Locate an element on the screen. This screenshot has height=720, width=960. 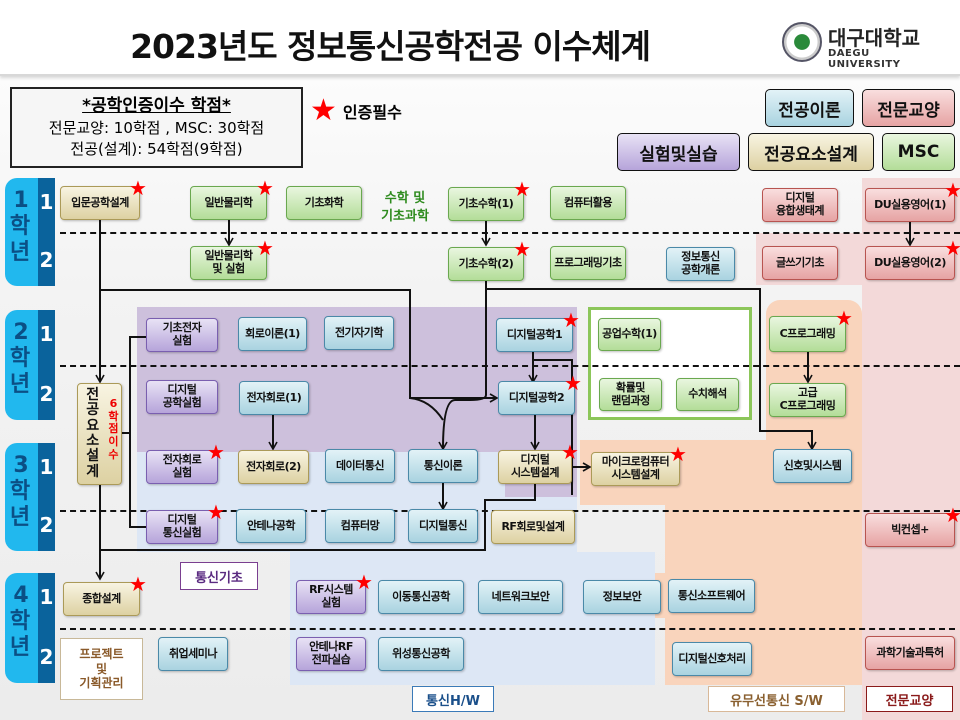
course-electronic-lab: 전자회로 실험 is located at coordinates (182, 467).